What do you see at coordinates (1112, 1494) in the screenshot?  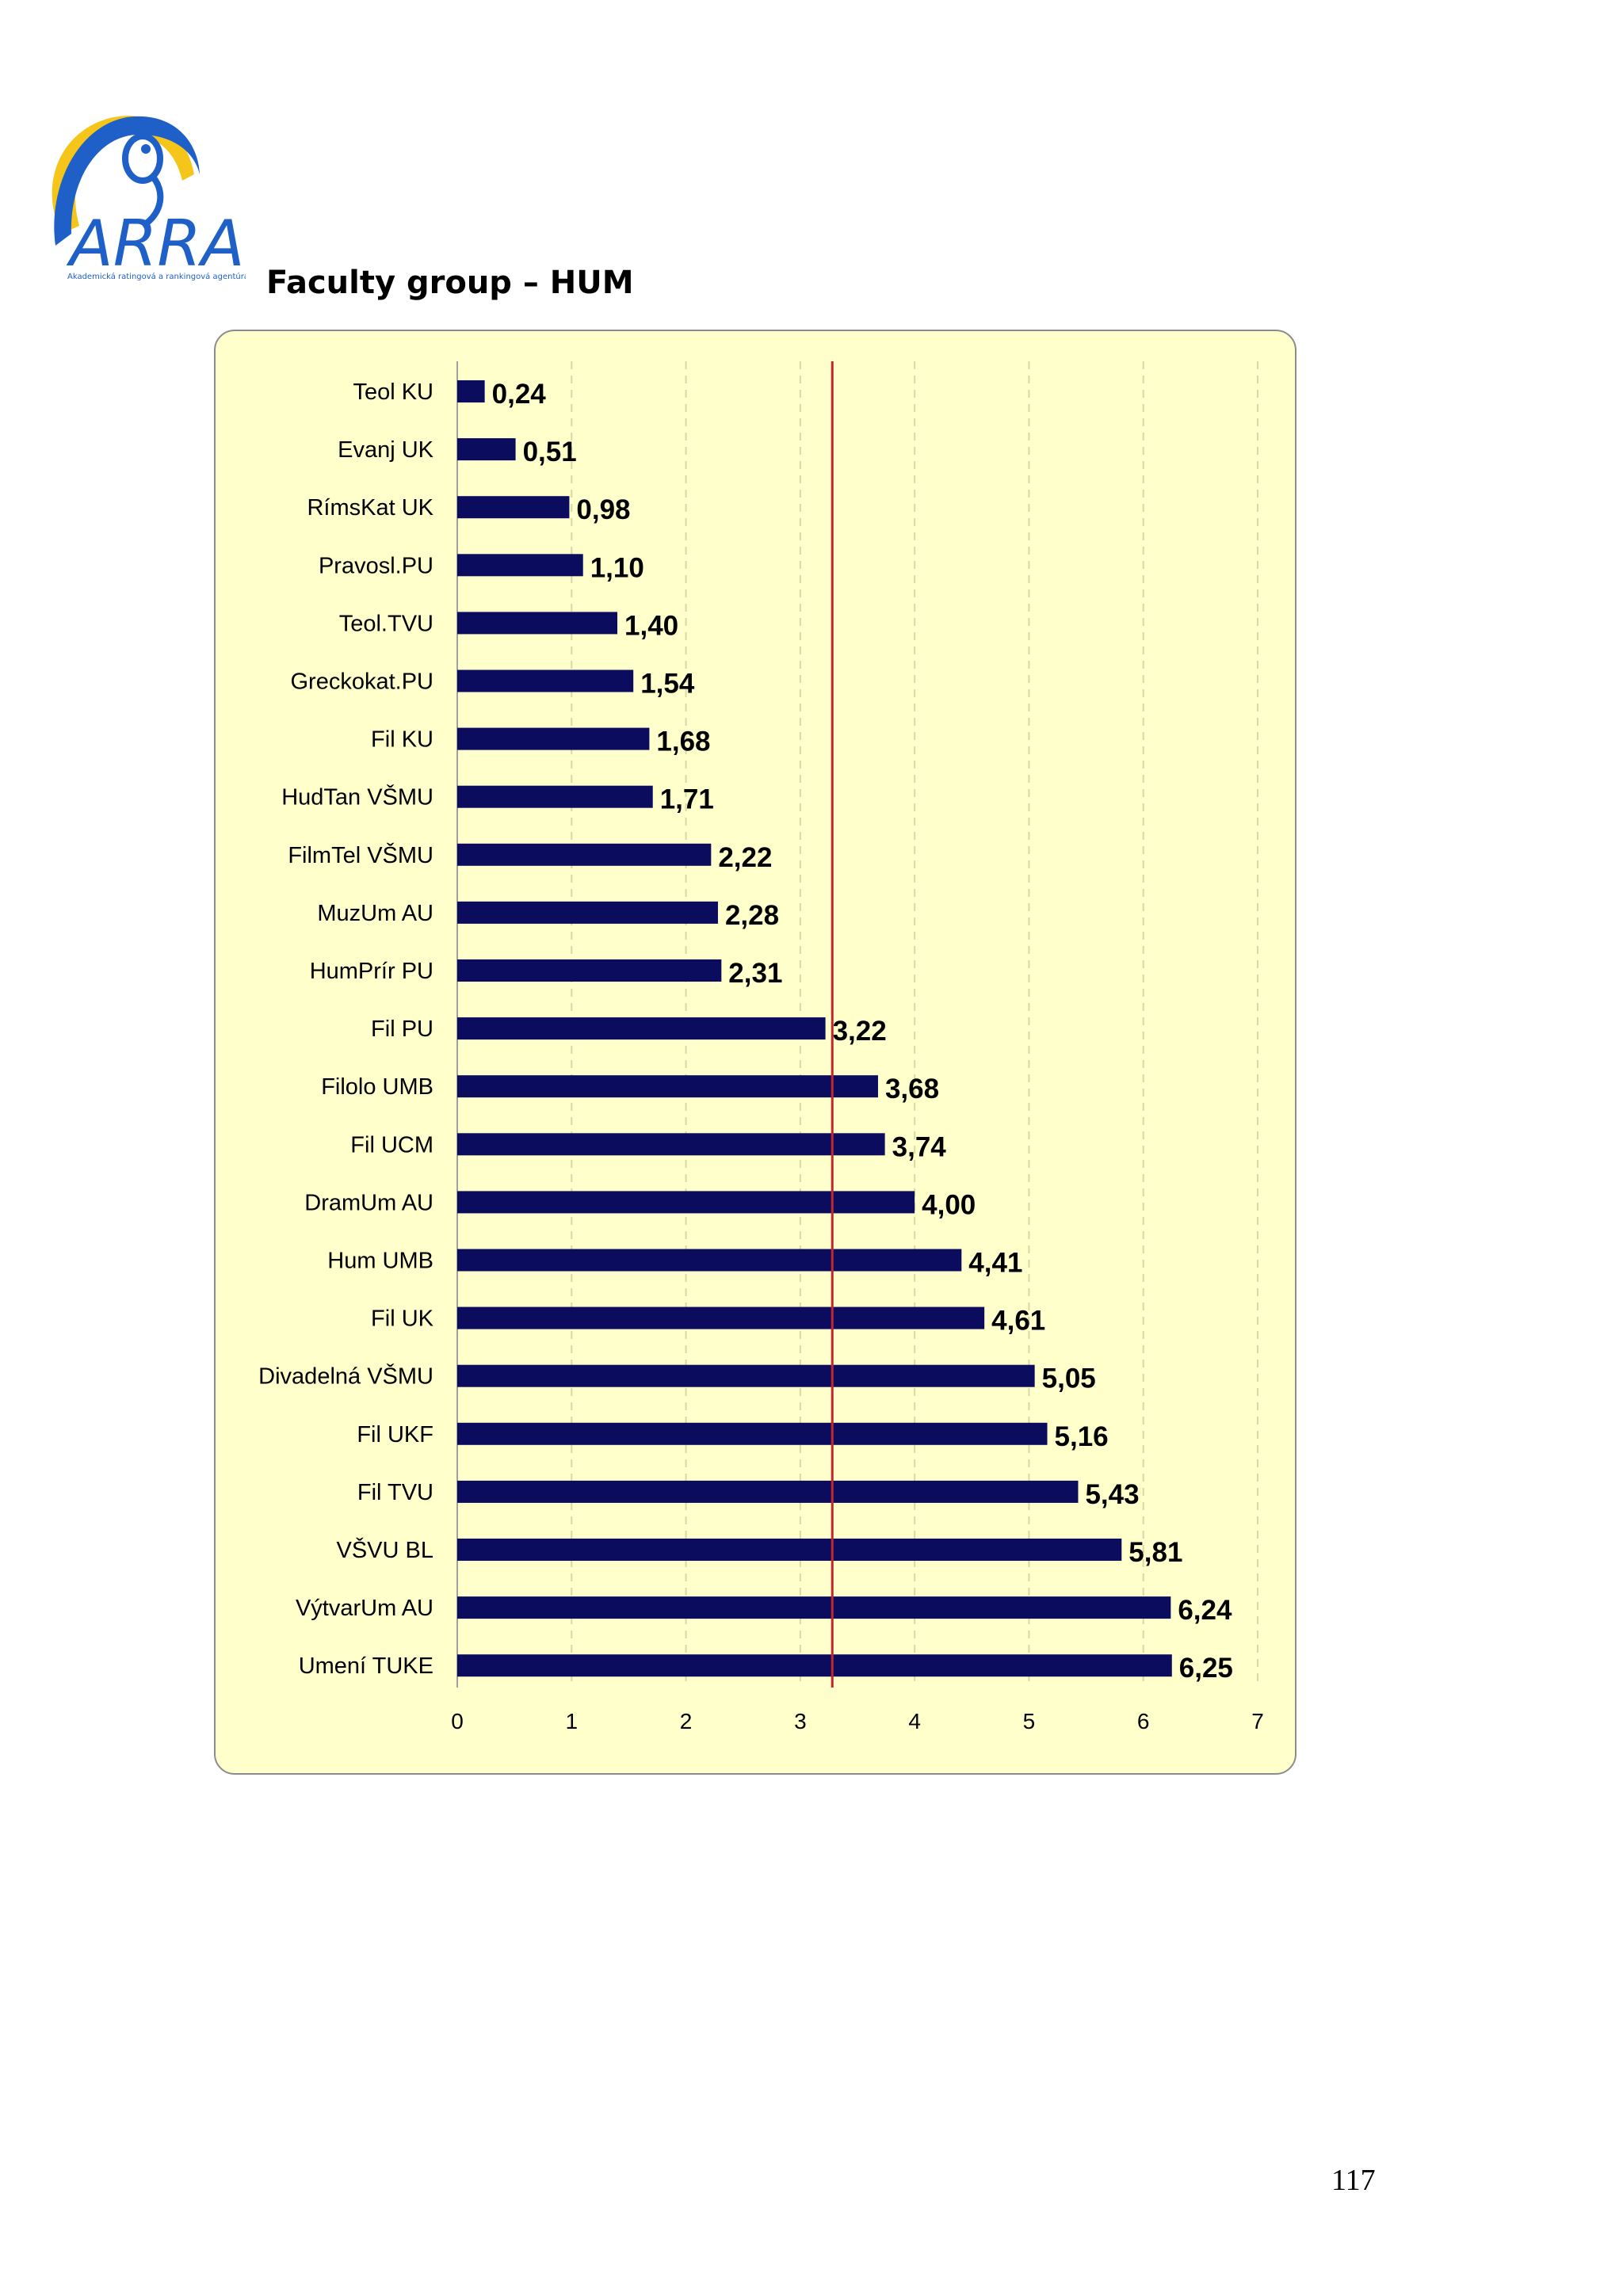 I see `value-label: 5,43` at bounding box center [1112, 1494].